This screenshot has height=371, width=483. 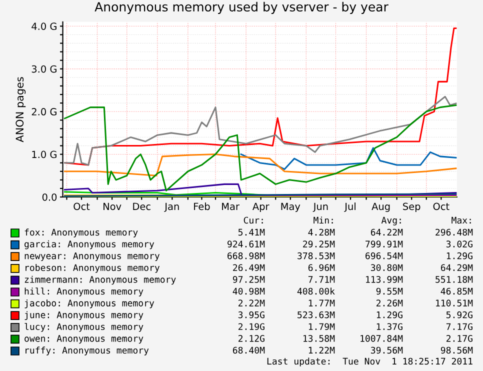 What do you see at coordinates (321, 326) in the screenshot?
I see `text: 1.79M` at bounding box center [321, 326].